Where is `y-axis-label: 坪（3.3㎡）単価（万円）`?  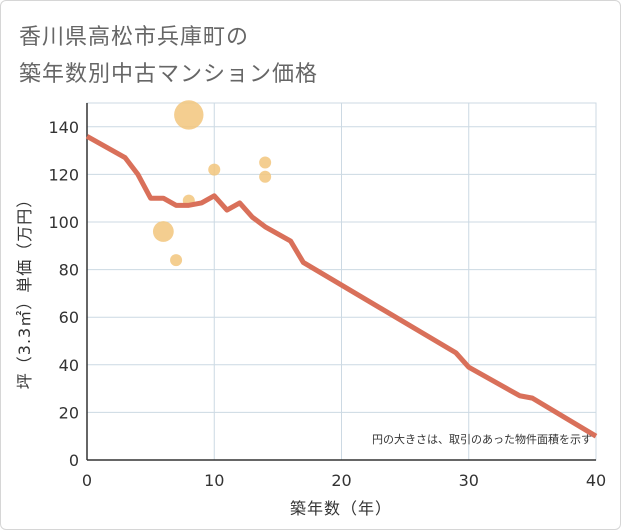
y-axis-label: 坪（3.3㎡）単価（万円） is located at coordinates (24, 290).